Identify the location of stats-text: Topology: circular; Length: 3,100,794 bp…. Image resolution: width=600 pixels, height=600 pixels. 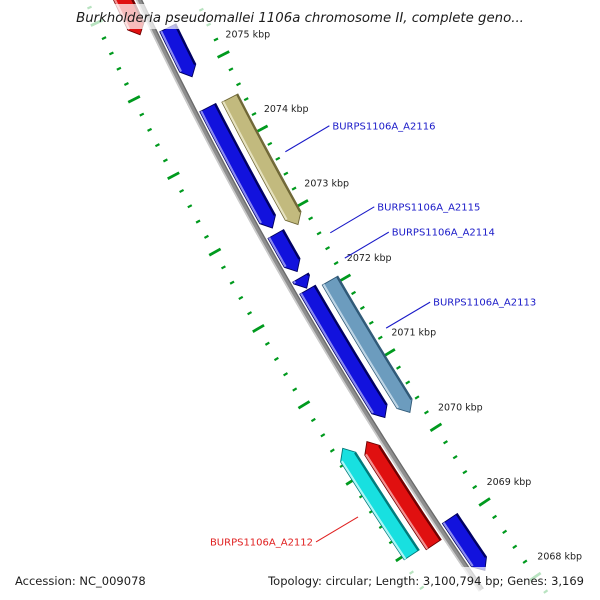
(425, 581).